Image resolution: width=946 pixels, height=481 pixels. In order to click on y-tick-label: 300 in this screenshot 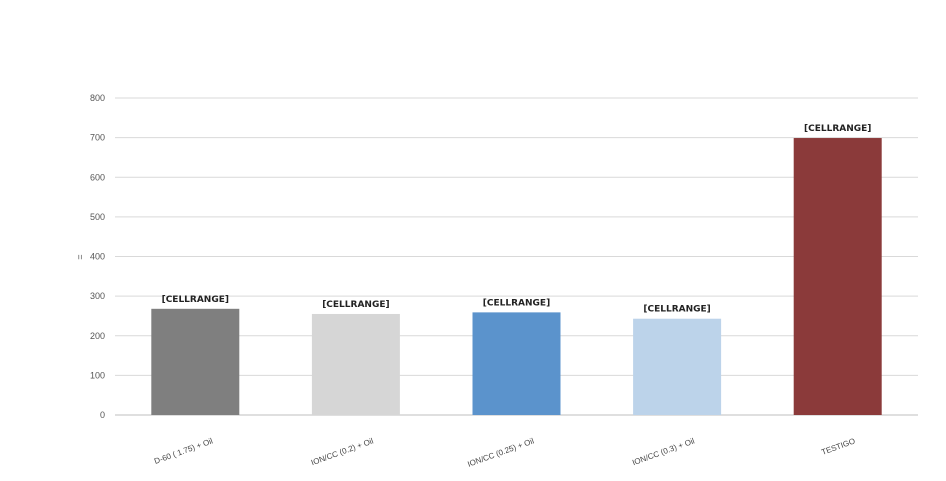, I will do `click(97, 296)`.